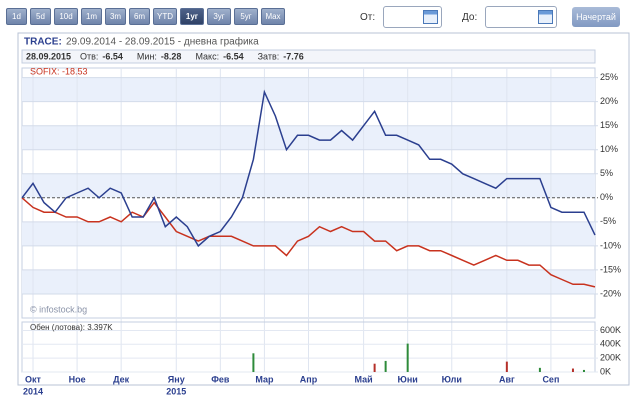 This screenshot has height=400, width=630. Describe the element at coordinates (165, 16) in the screenshot. I see `range-button: YTD` at that location.